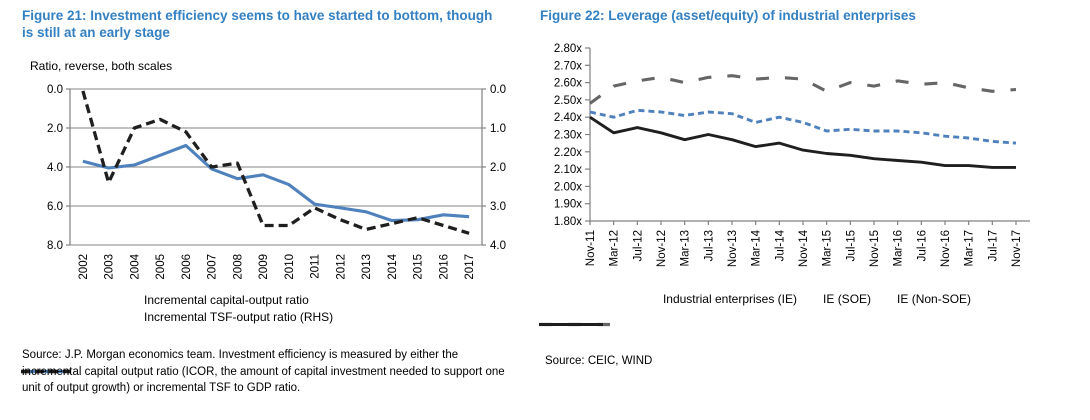 This screenshot has width=1090, height=420. Describe the element at coordinates (177, 342) in the screenshot. I see `legend-item-tsf-output: Incremental TSF-output ratio (RHS)` at that location.